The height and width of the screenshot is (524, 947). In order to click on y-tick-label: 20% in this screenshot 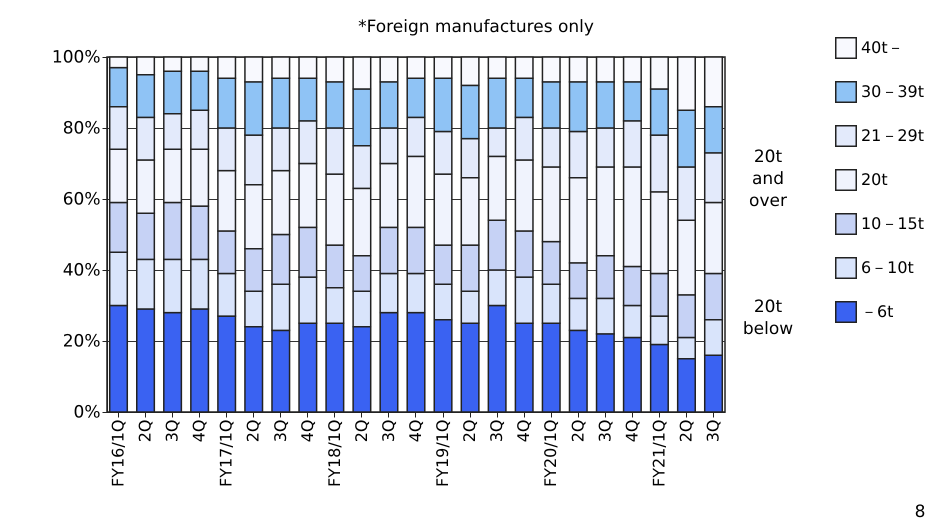, I will do `click(81, 342)`.